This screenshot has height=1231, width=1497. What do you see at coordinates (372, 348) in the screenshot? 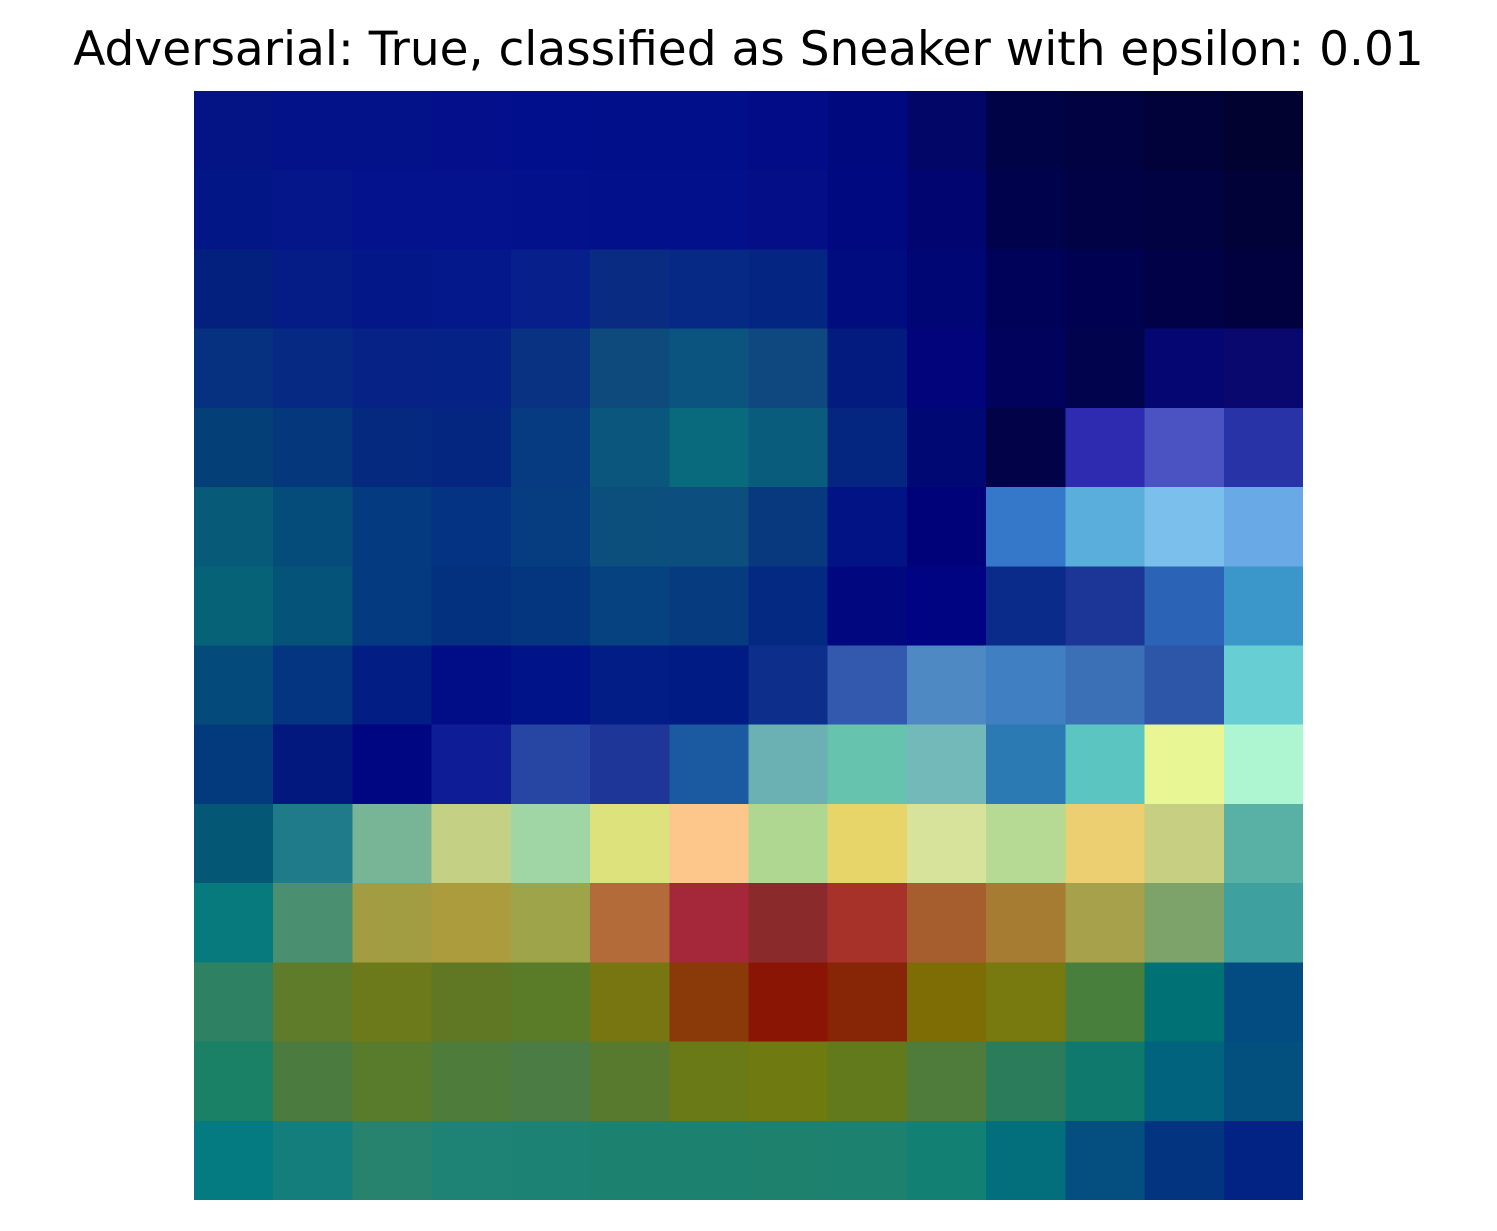
I see `heatmap-cell-r6-c4` at bounding box center [372, 348].